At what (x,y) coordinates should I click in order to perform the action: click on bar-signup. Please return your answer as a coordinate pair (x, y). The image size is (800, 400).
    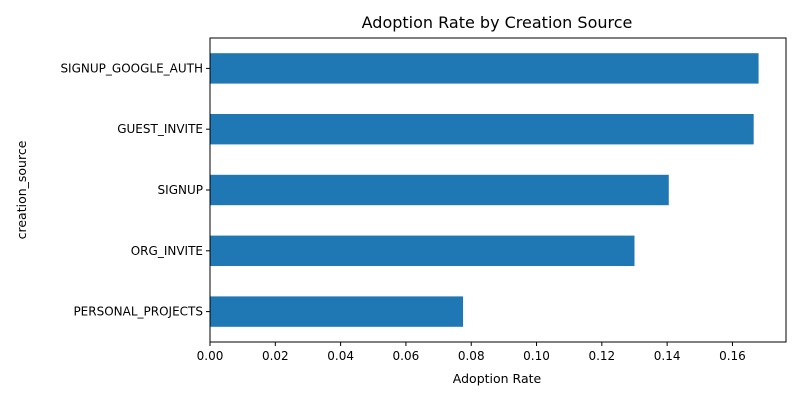
    Looking at the image, I should click on (439, 190).